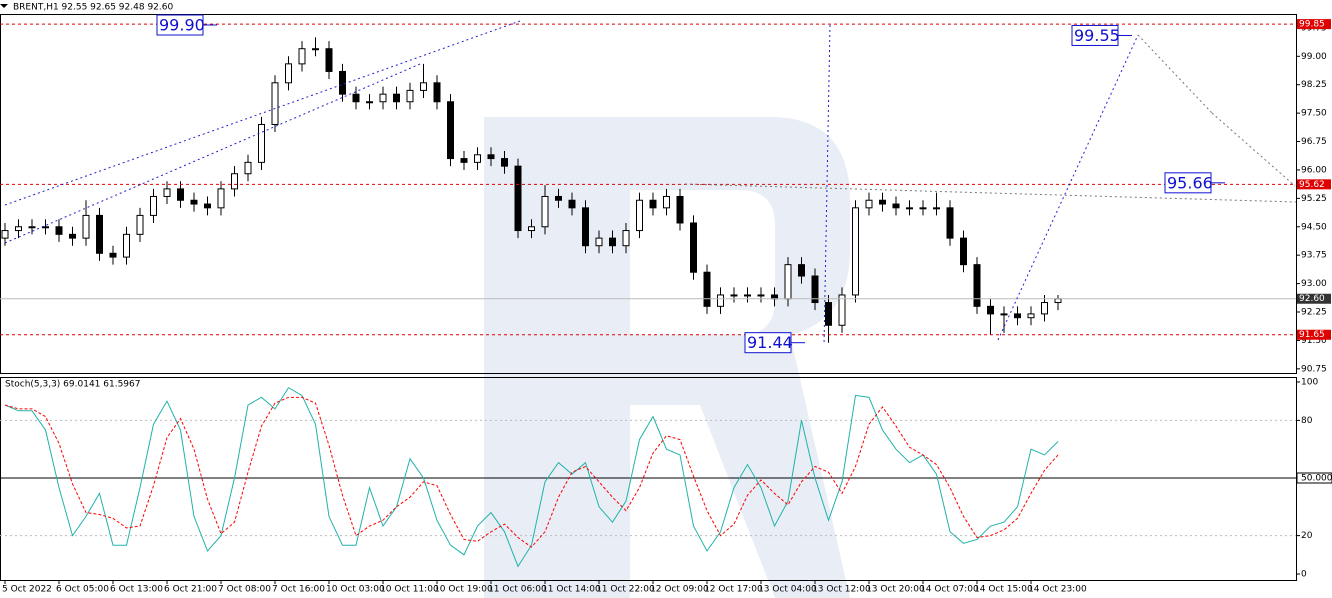  Describe the element at coordinates (571, 590) in the screenshot. I see `x-tick-label: 11 Oct 14:00` at that location.